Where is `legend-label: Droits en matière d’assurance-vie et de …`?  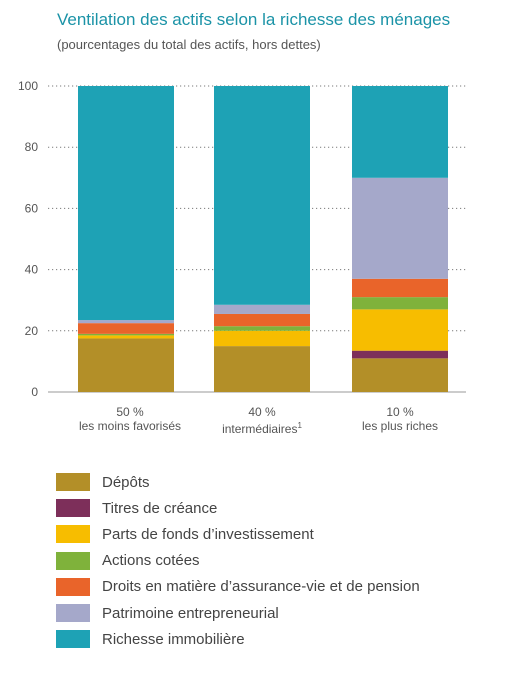 legend-label: Droits en matière d’assurance-vie et de … is located at coordinates (261, 587).